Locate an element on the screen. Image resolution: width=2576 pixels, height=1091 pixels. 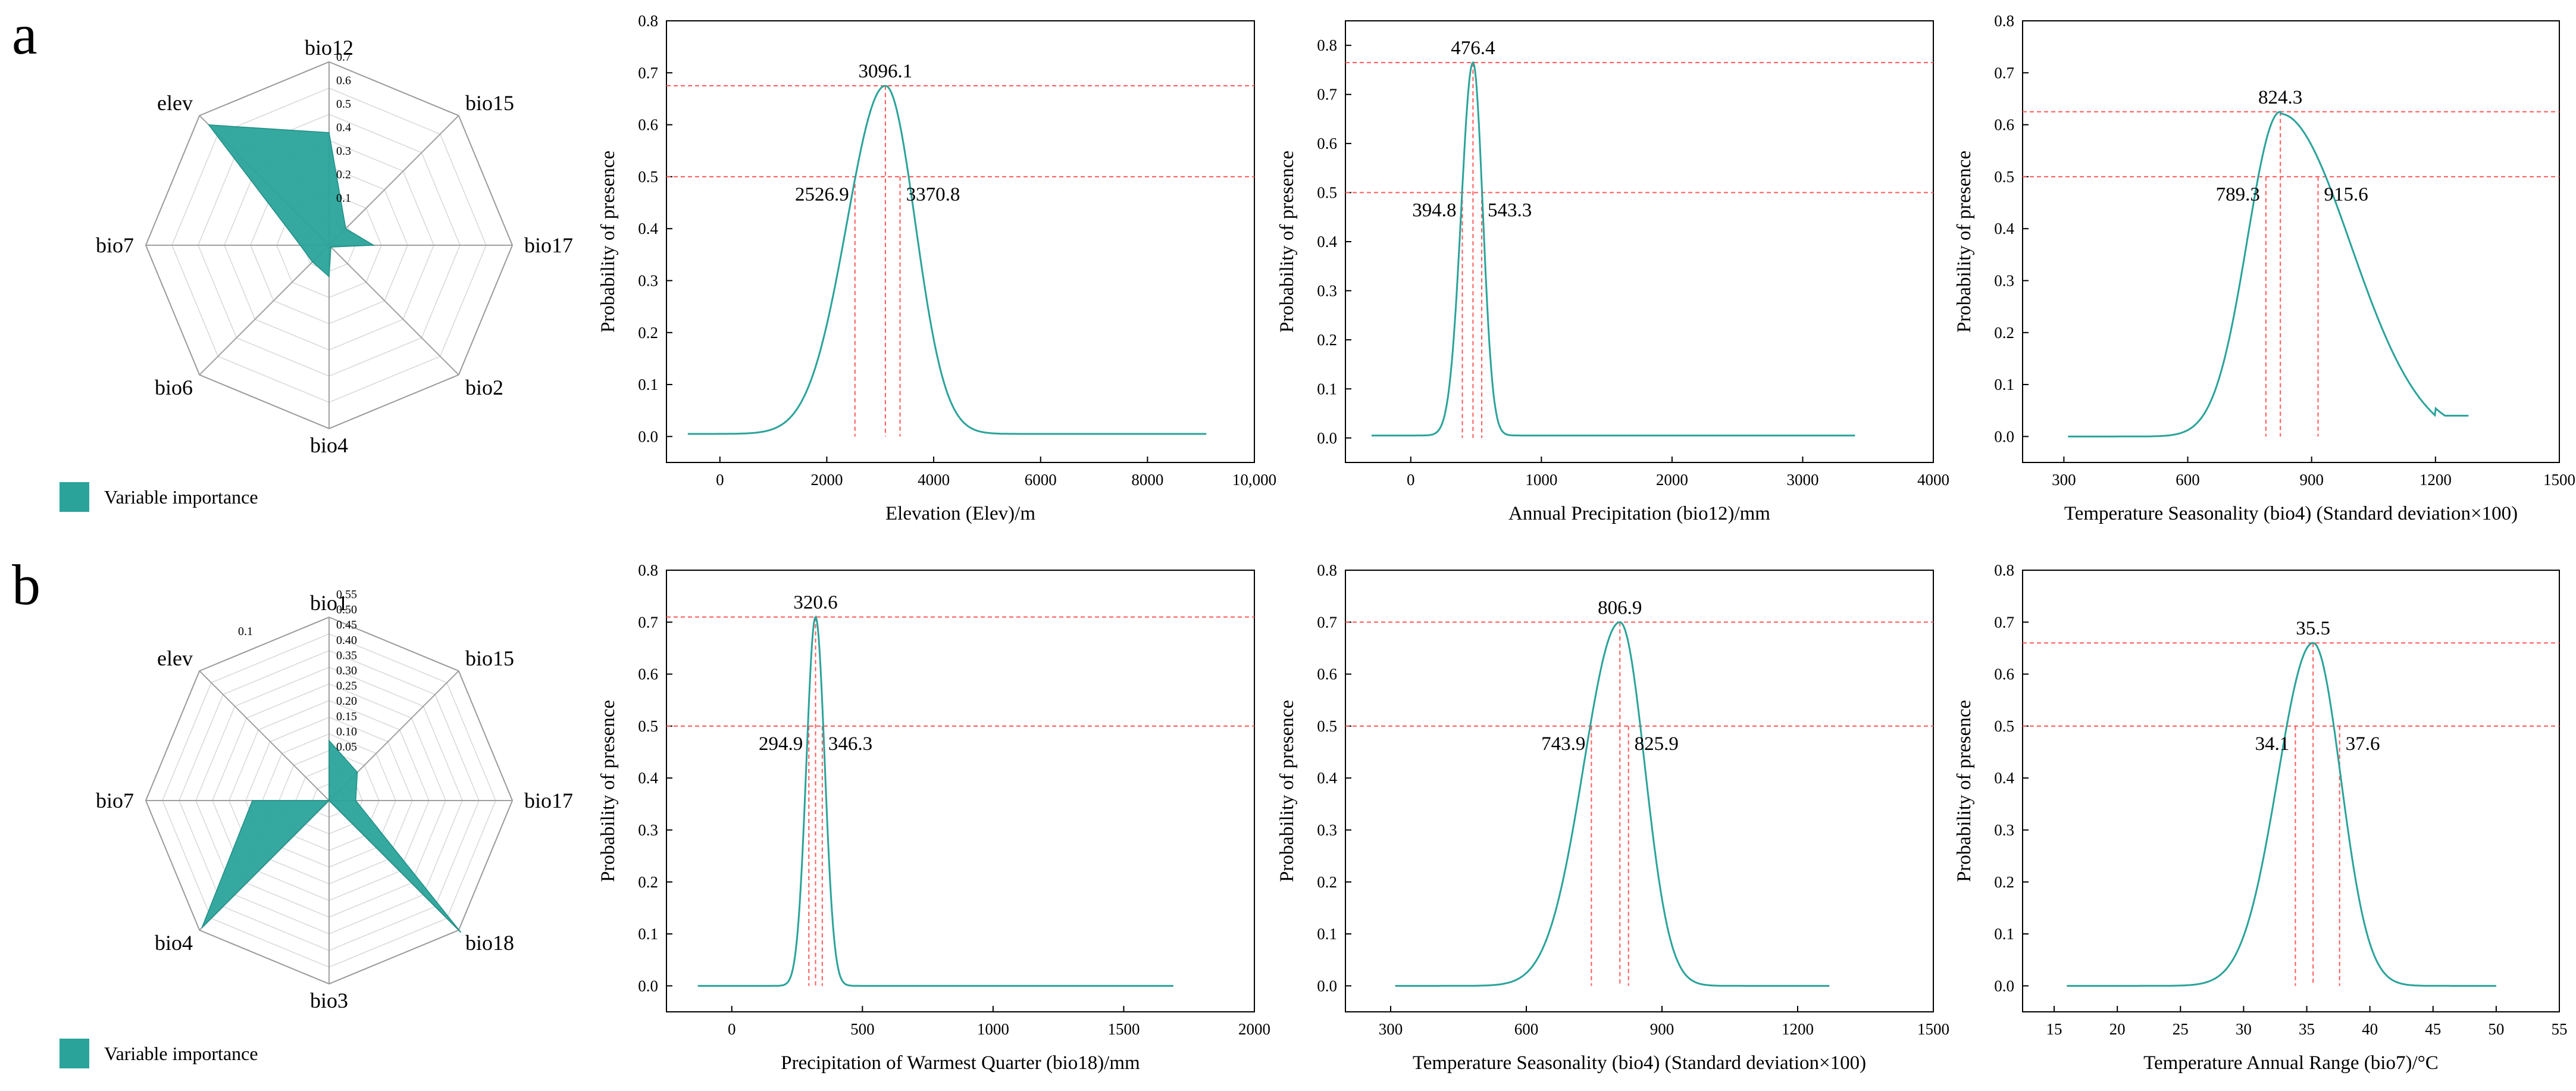
radar-ring-label: 0.15 is located at coordinates (346, 716).